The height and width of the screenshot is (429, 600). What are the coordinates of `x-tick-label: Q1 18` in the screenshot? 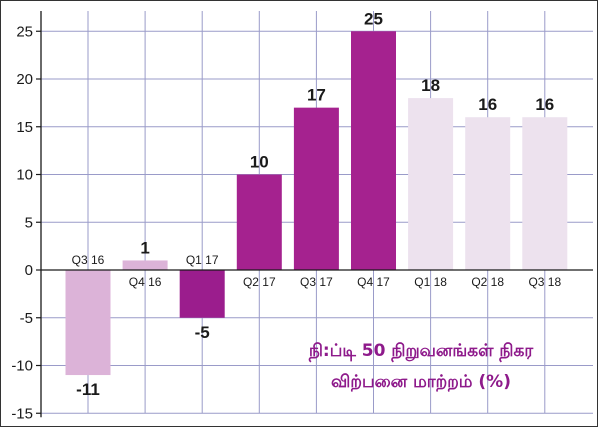 It's located at (430, 282).